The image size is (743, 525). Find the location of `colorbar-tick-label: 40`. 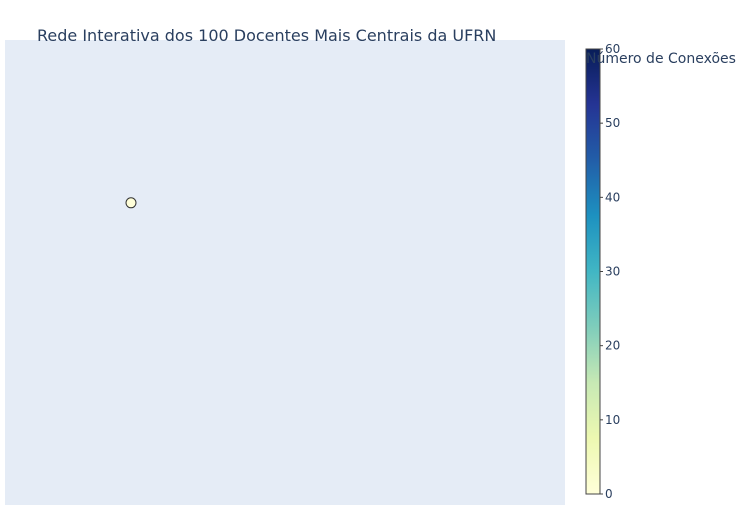

colorbar-tick-label: 40 is located at coordinates (612, 197).